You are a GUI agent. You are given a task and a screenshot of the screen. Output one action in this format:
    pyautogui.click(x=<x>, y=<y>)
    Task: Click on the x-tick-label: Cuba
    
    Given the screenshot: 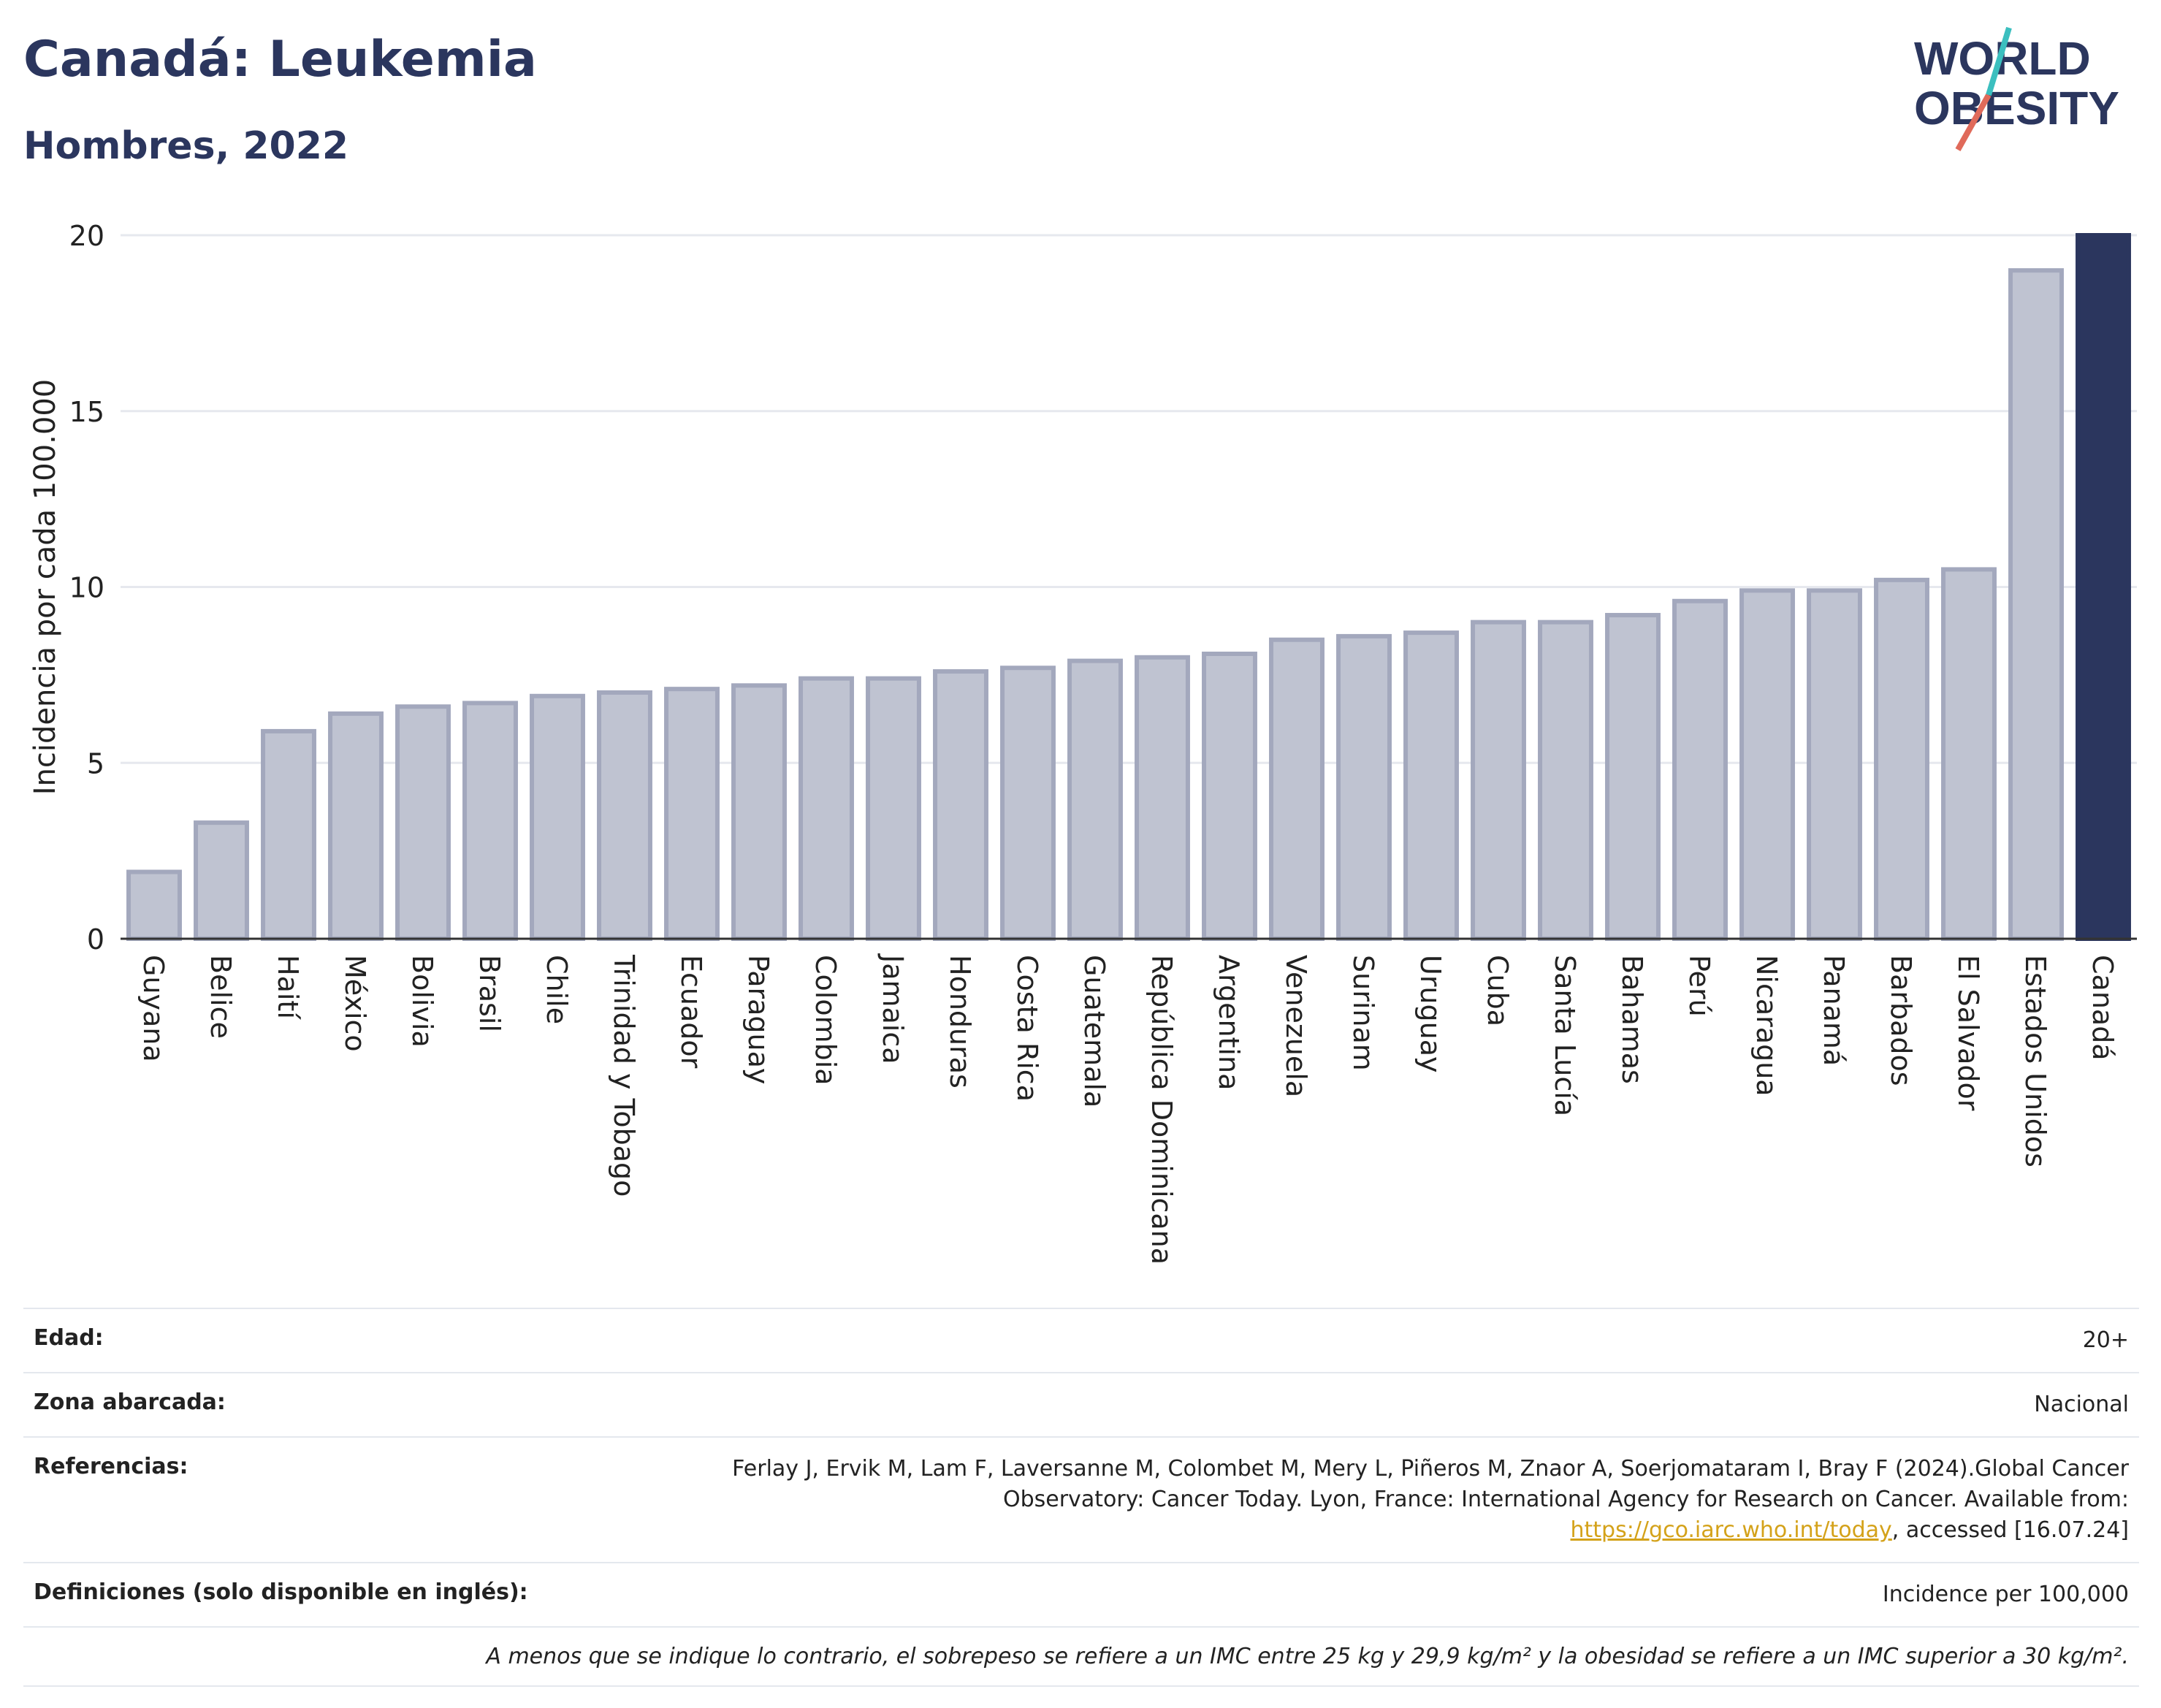 What is the action you would take?
    pyautogui.click(x=1498, y=990)
    